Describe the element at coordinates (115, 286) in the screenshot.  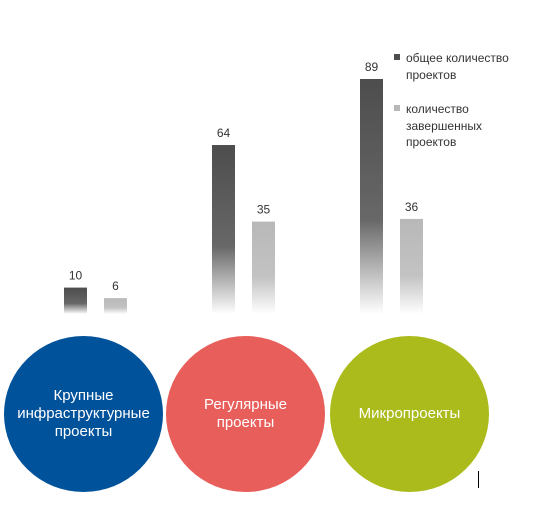
I see `data-label: 6` at that location.